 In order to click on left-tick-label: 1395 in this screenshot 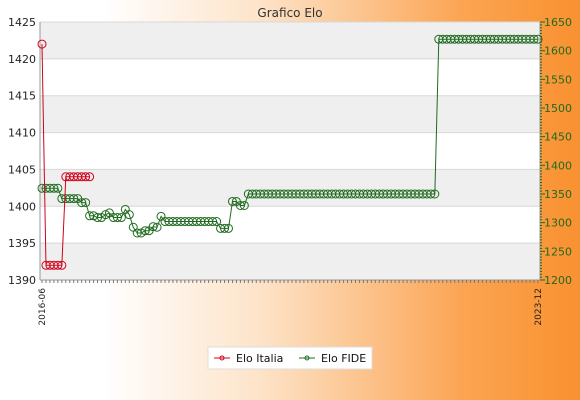, I will do `click(22, 243)`.